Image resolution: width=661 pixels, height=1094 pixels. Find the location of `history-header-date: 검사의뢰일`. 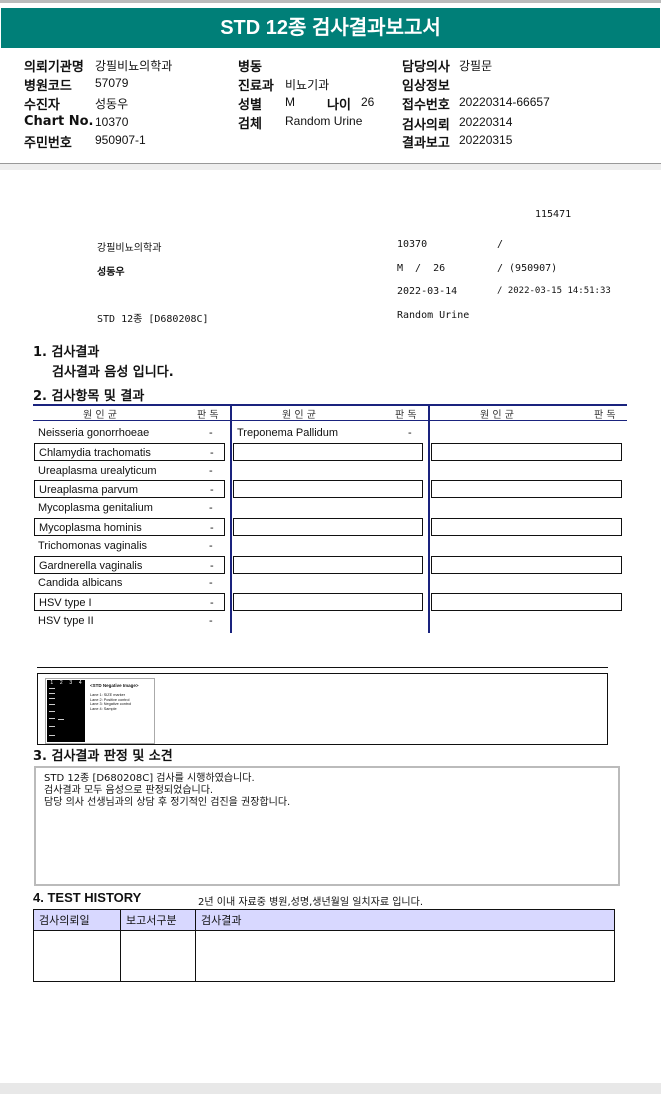

history-header-date: 검사의뢰일 is located at coordinates (77, 920).